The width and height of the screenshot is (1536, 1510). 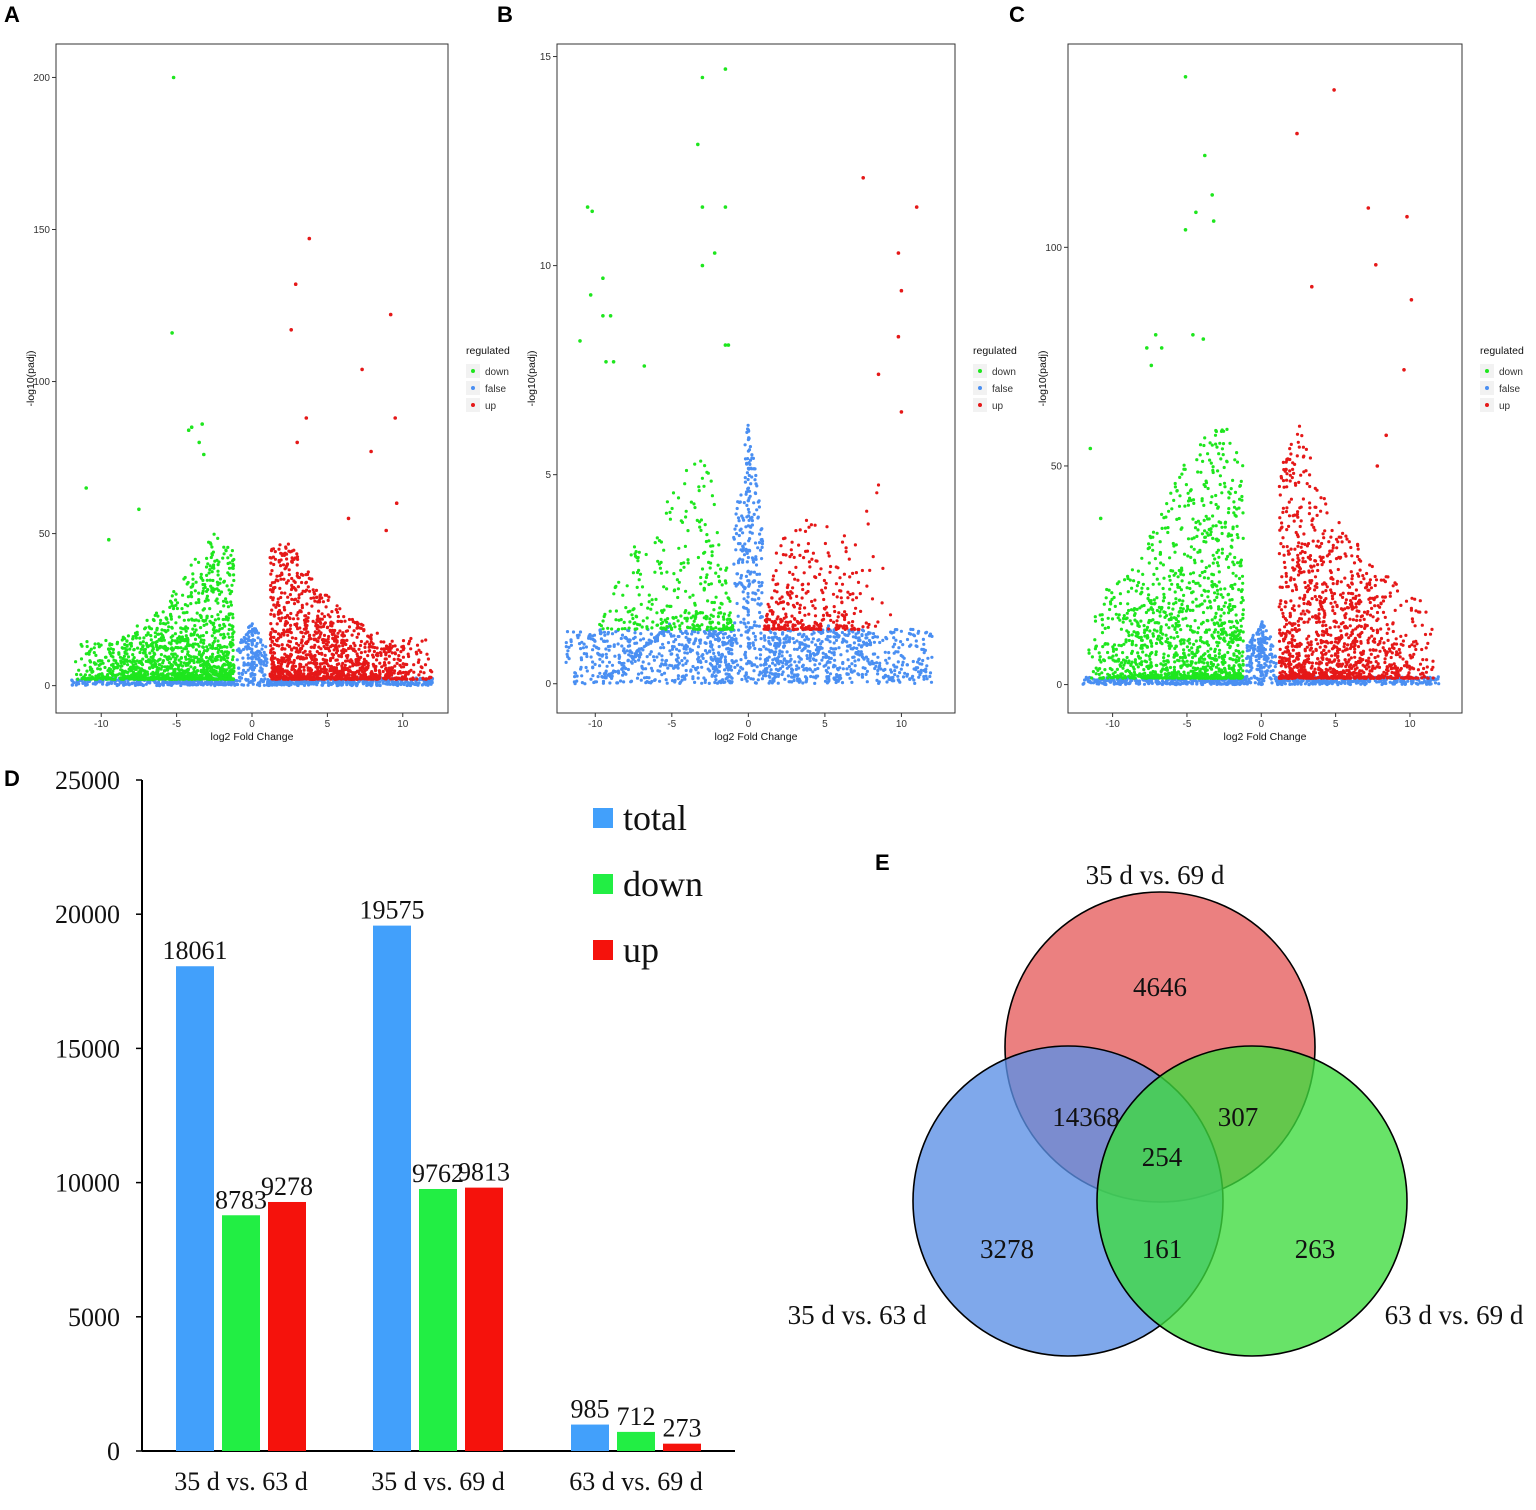 I want to click on legend-key-false, so click(x=473, y=388).